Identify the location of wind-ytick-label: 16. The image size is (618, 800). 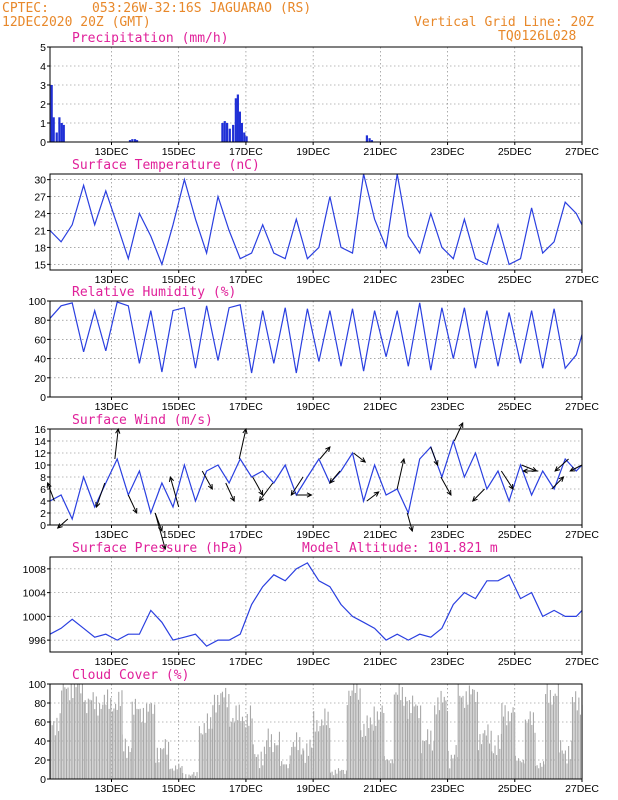
(40, 430).